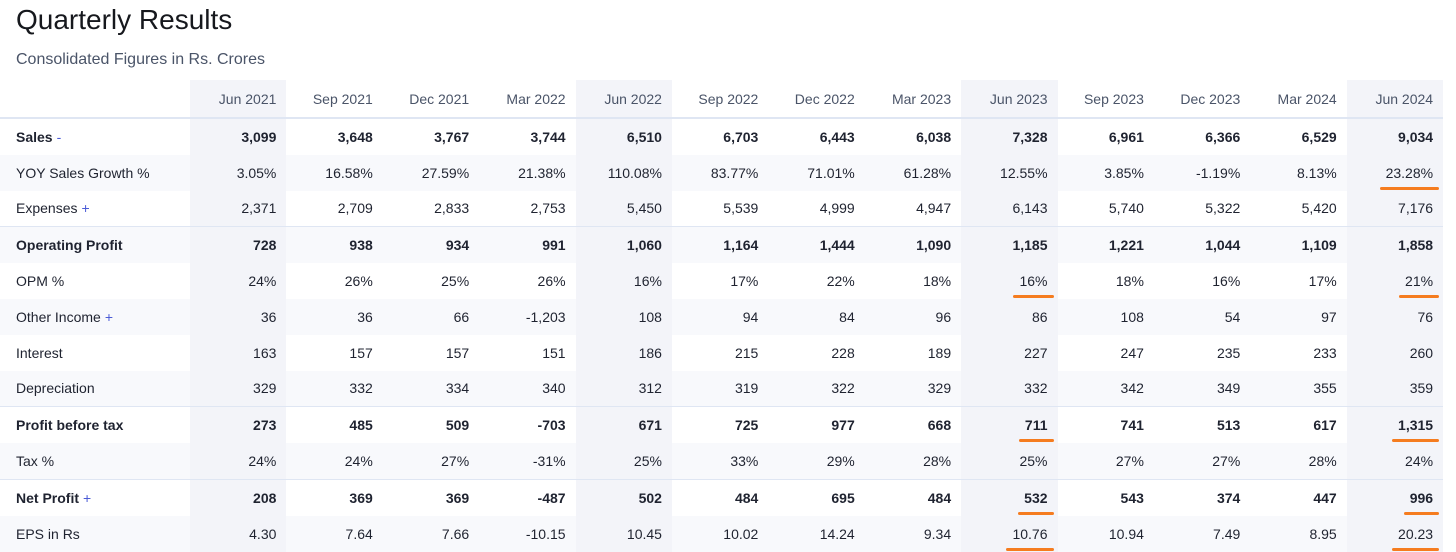  Describe the element at coordinates (1395, 352) in the screenshot. I see `value-cell: 260` at that location.